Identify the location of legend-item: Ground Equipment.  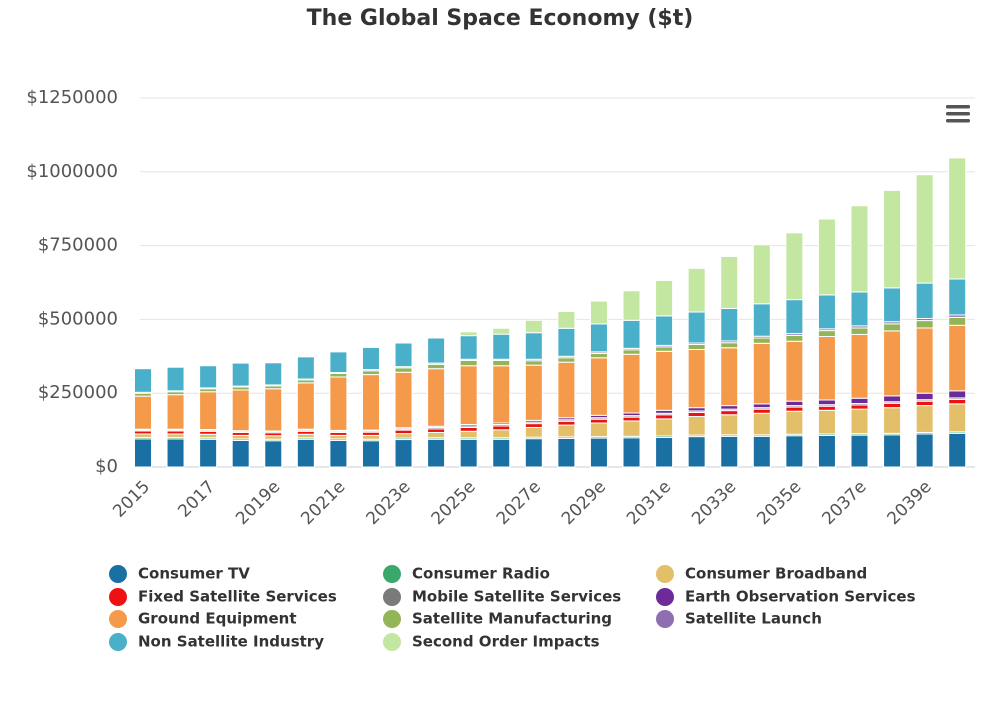
(203, 619).